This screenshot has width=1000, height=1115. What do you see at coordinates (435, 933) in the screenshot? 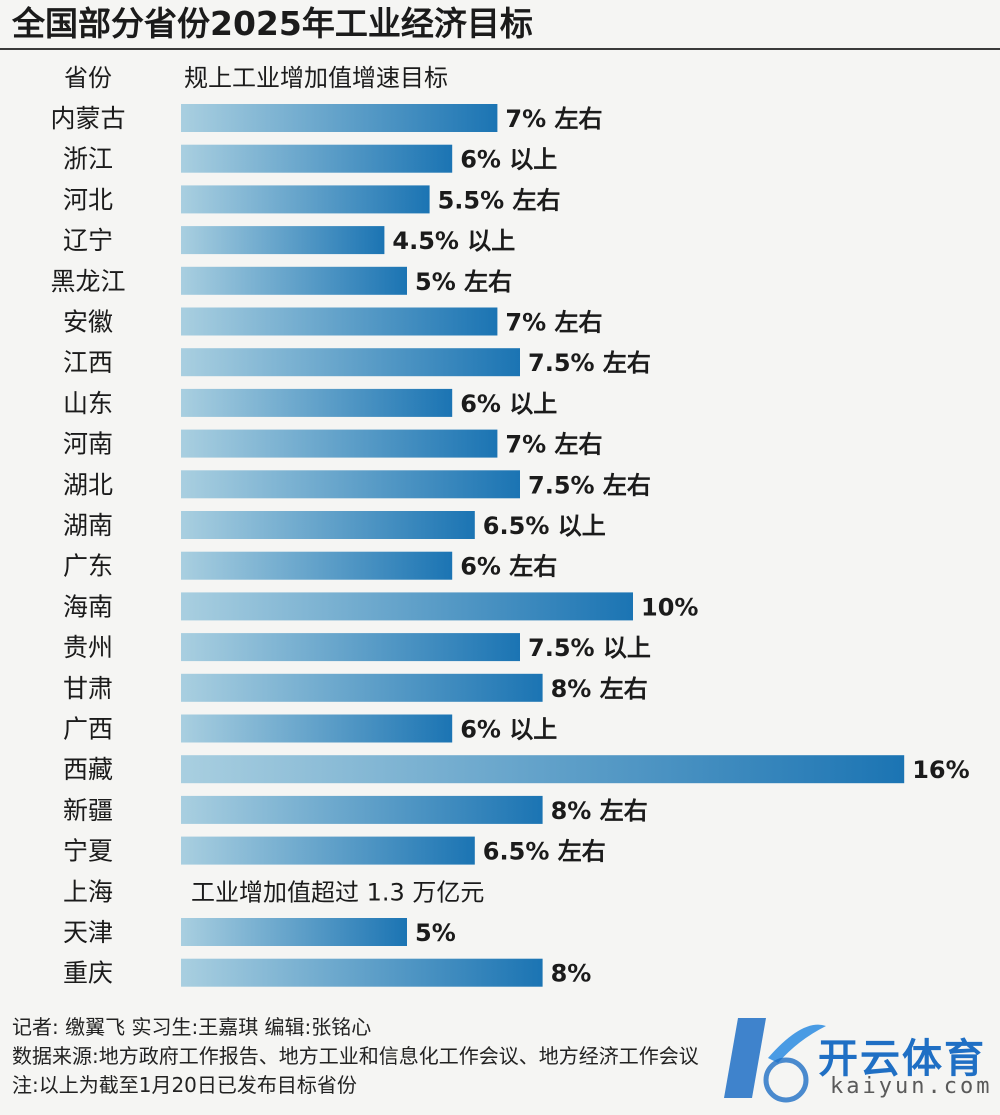
I see `bar-value-label: 5%` at bounding box center [435, 933].